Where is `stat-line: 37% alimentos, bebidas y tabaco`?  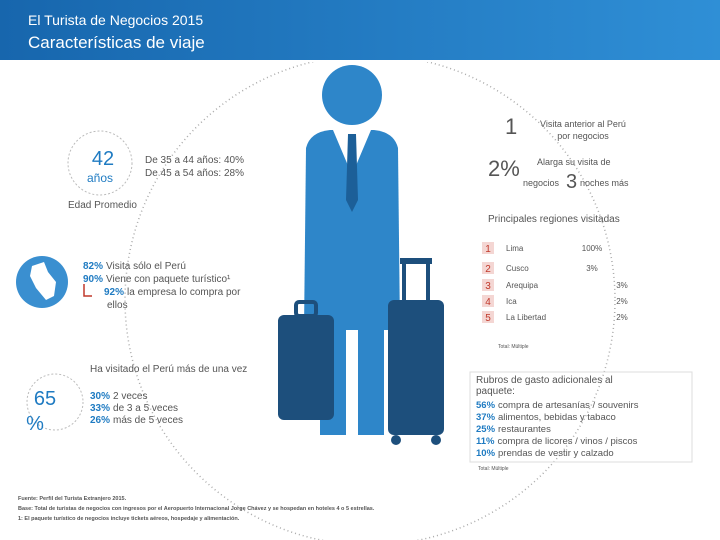
stat-line: 37% alimentos, bebidas y tabaco is located at coordinates (546, 417).